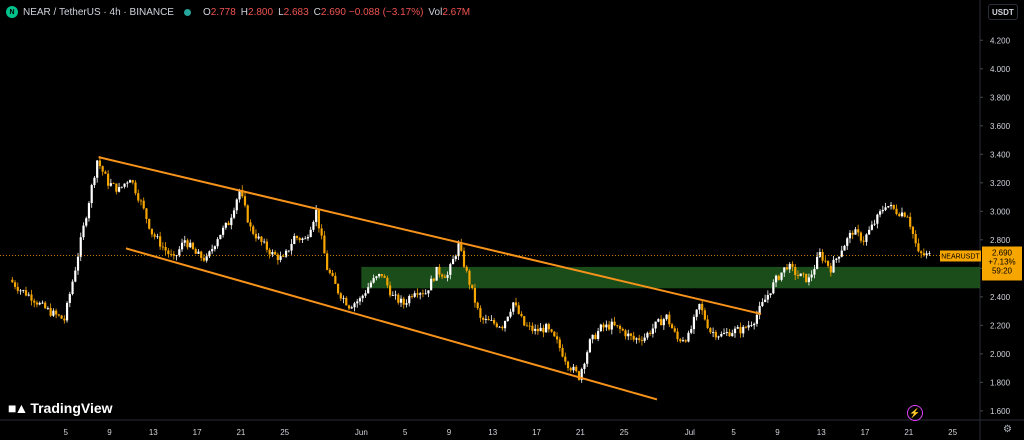  Describe the element at coordinates (670, 277) in the screenshot. I see `support-zone` at that location.